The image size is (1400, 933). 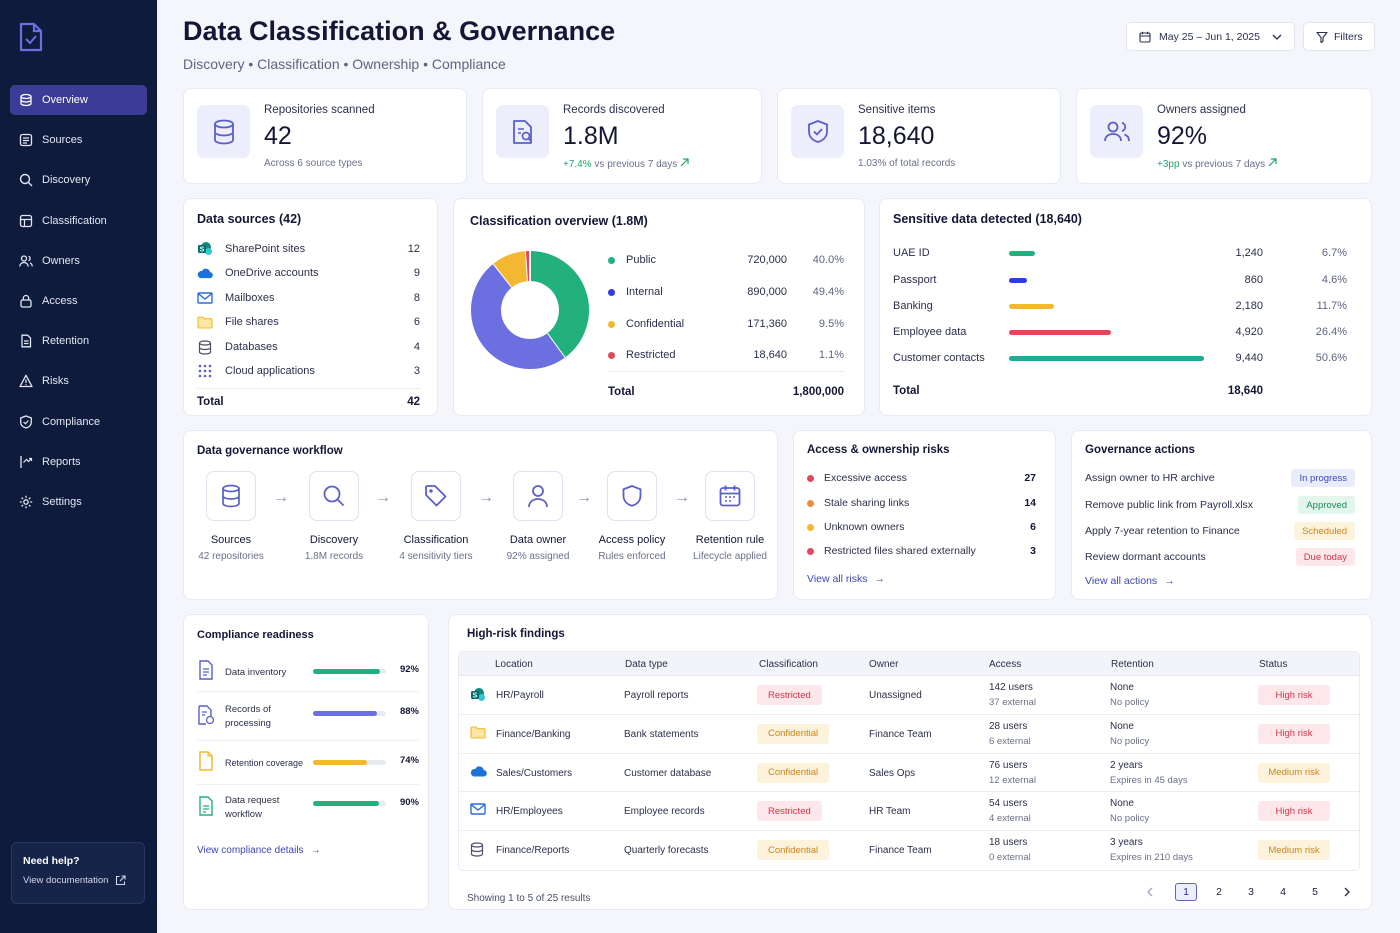 I want to click on date-range-picker: May 25 – Jun 1, 2025, so click(x=1210, y=36).